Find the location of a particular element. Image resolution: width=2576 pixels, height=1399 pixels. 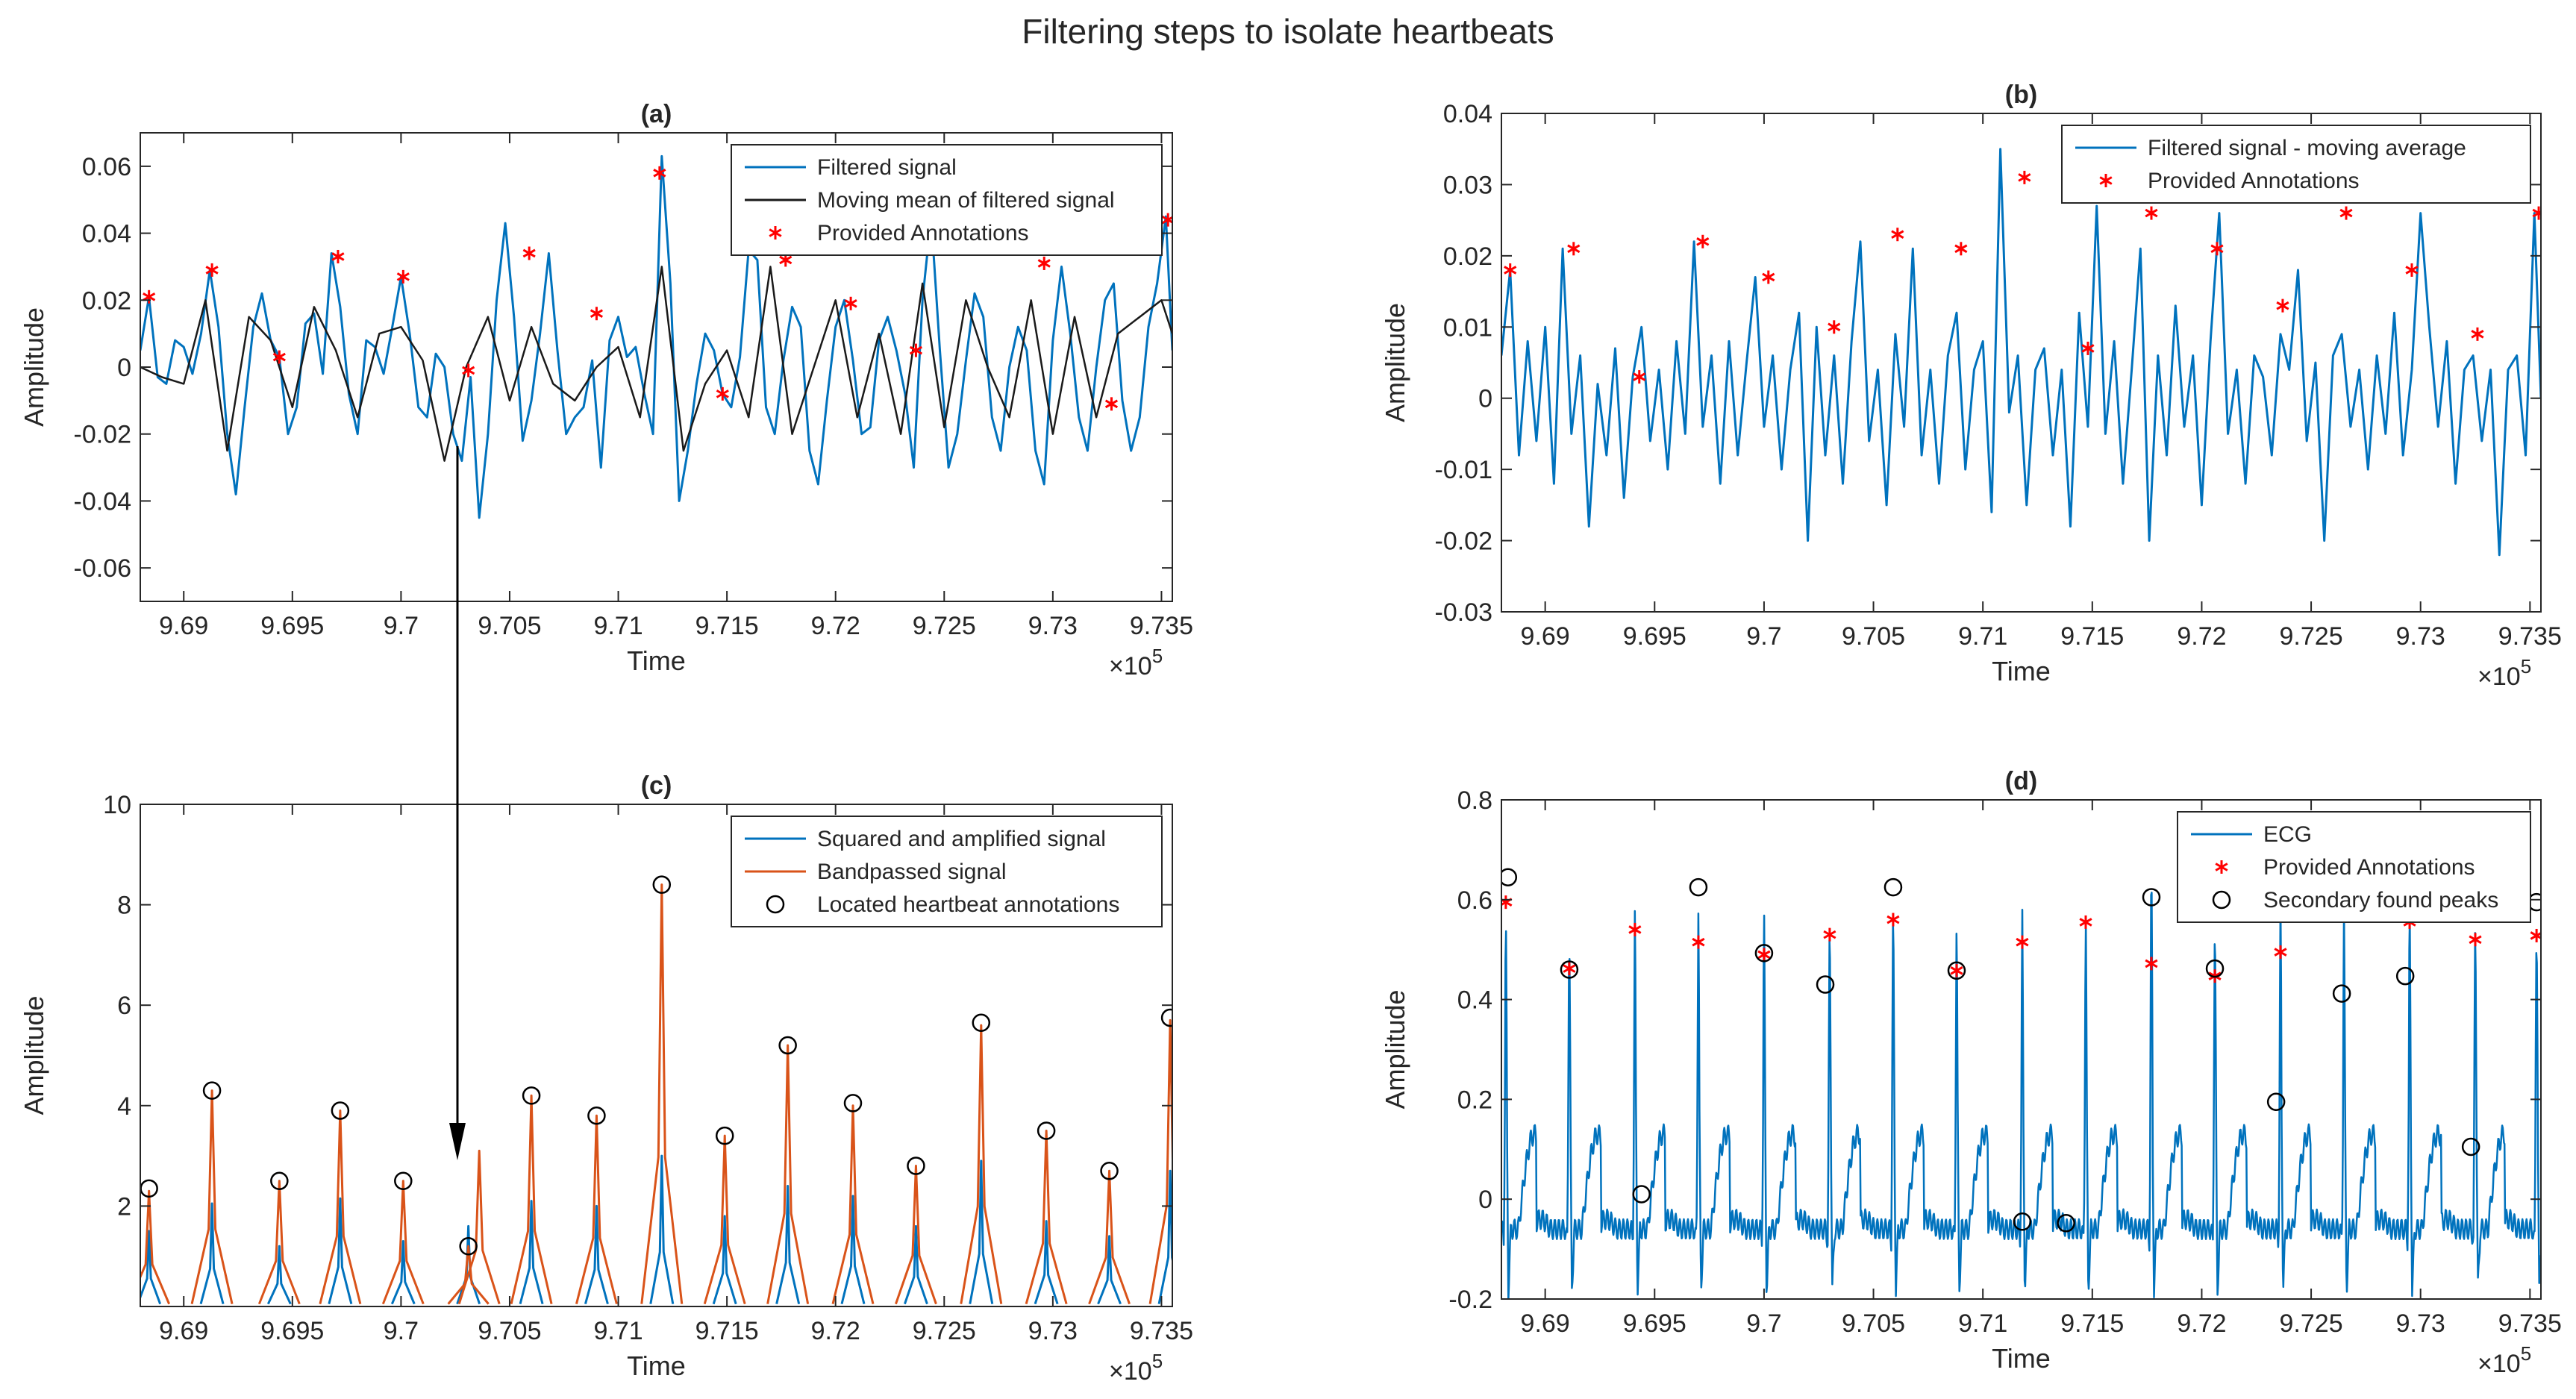

x-tick-label: 9.73 is located at coordinates (2420, 1323).